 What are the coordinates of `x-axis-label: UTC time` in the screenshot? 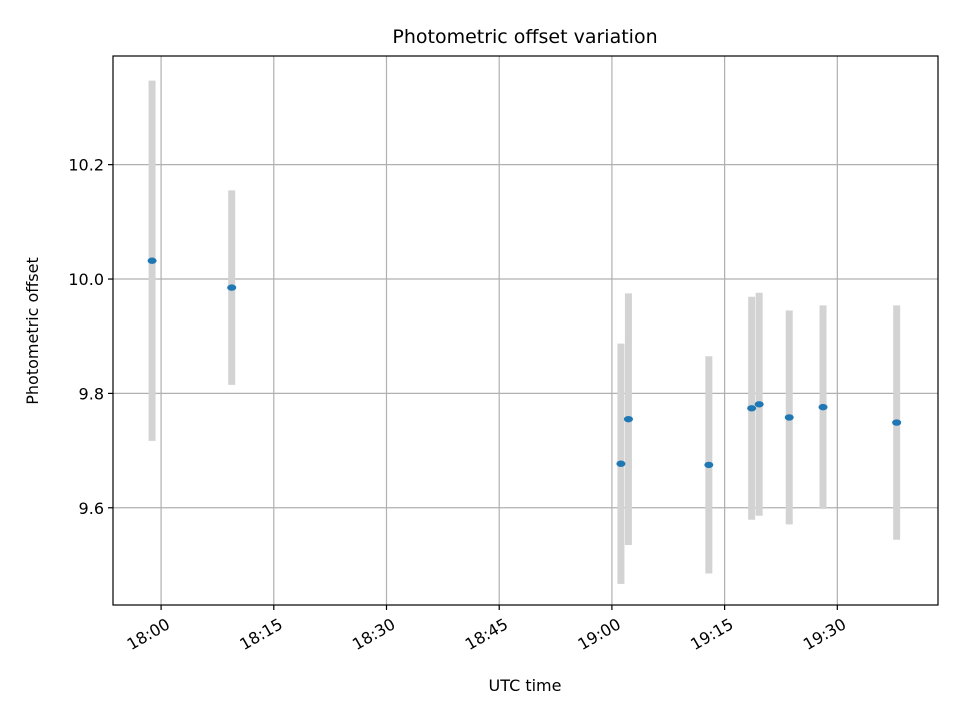 It's located at (525, 685).